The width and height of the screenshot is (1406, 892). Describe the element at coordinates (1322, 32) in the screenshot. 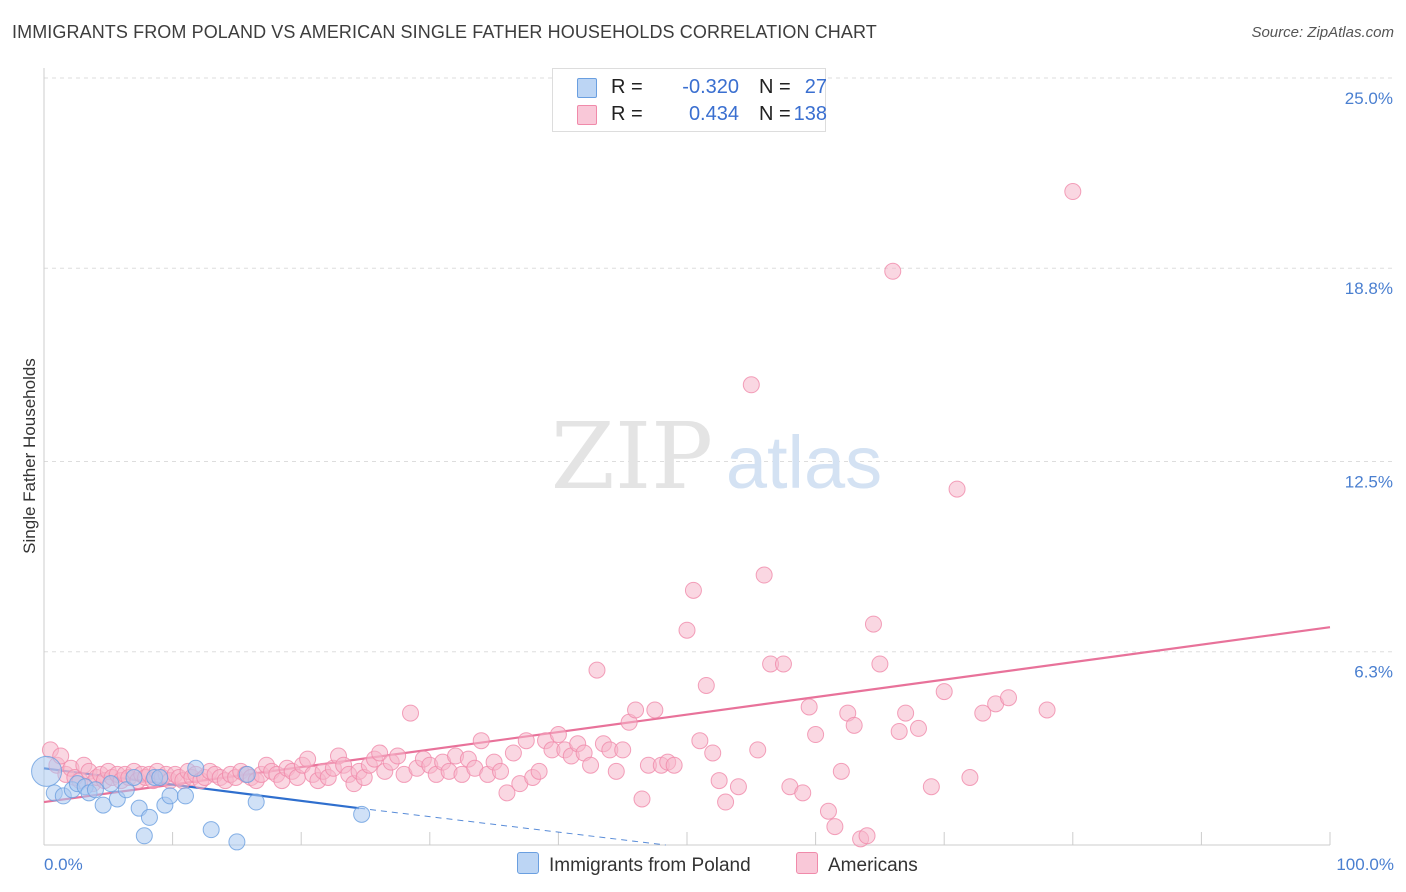

I see `source-credit: Source: ZipAtlas.com` at that location.